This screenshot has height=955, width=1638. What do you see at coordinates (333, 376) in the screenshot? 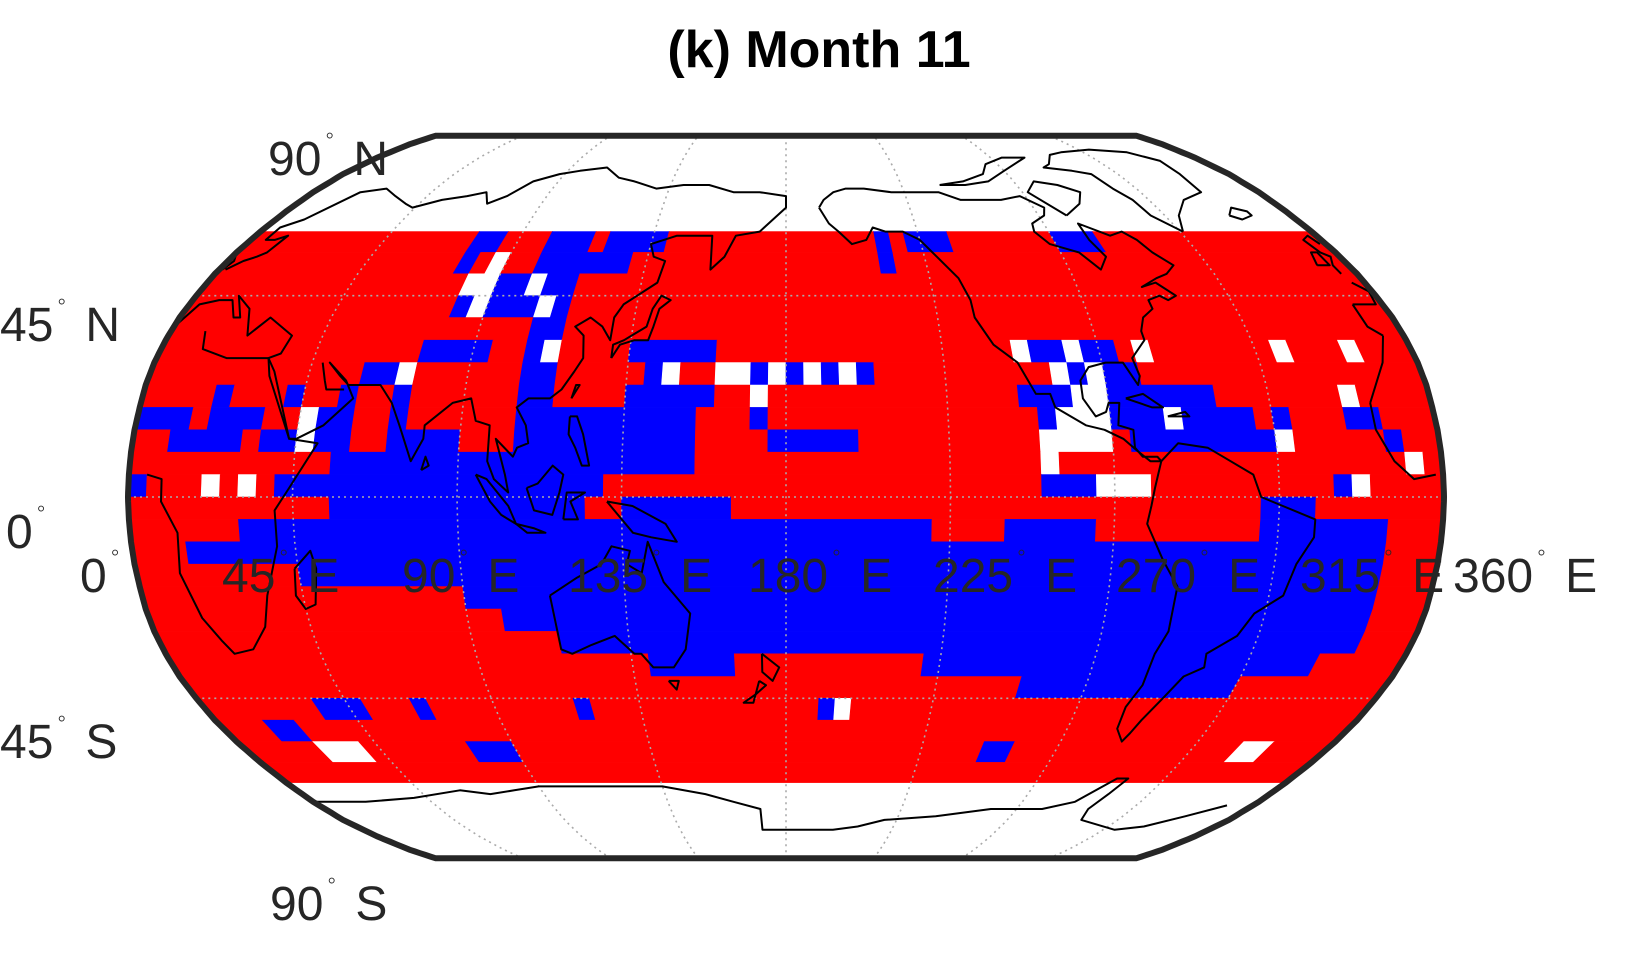
I see `coastline-arabia_gulf` at bounding box center [333, 376].